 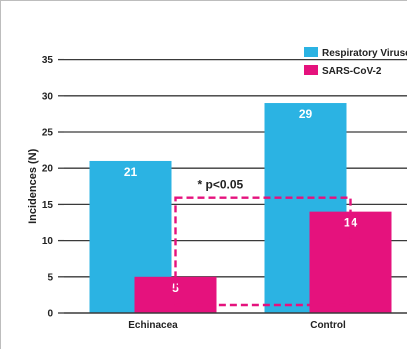 What do you see at coordinates (48, 169) in the screenshot?
I see `y-tick-label: 20` at bounding box center [48, 169].